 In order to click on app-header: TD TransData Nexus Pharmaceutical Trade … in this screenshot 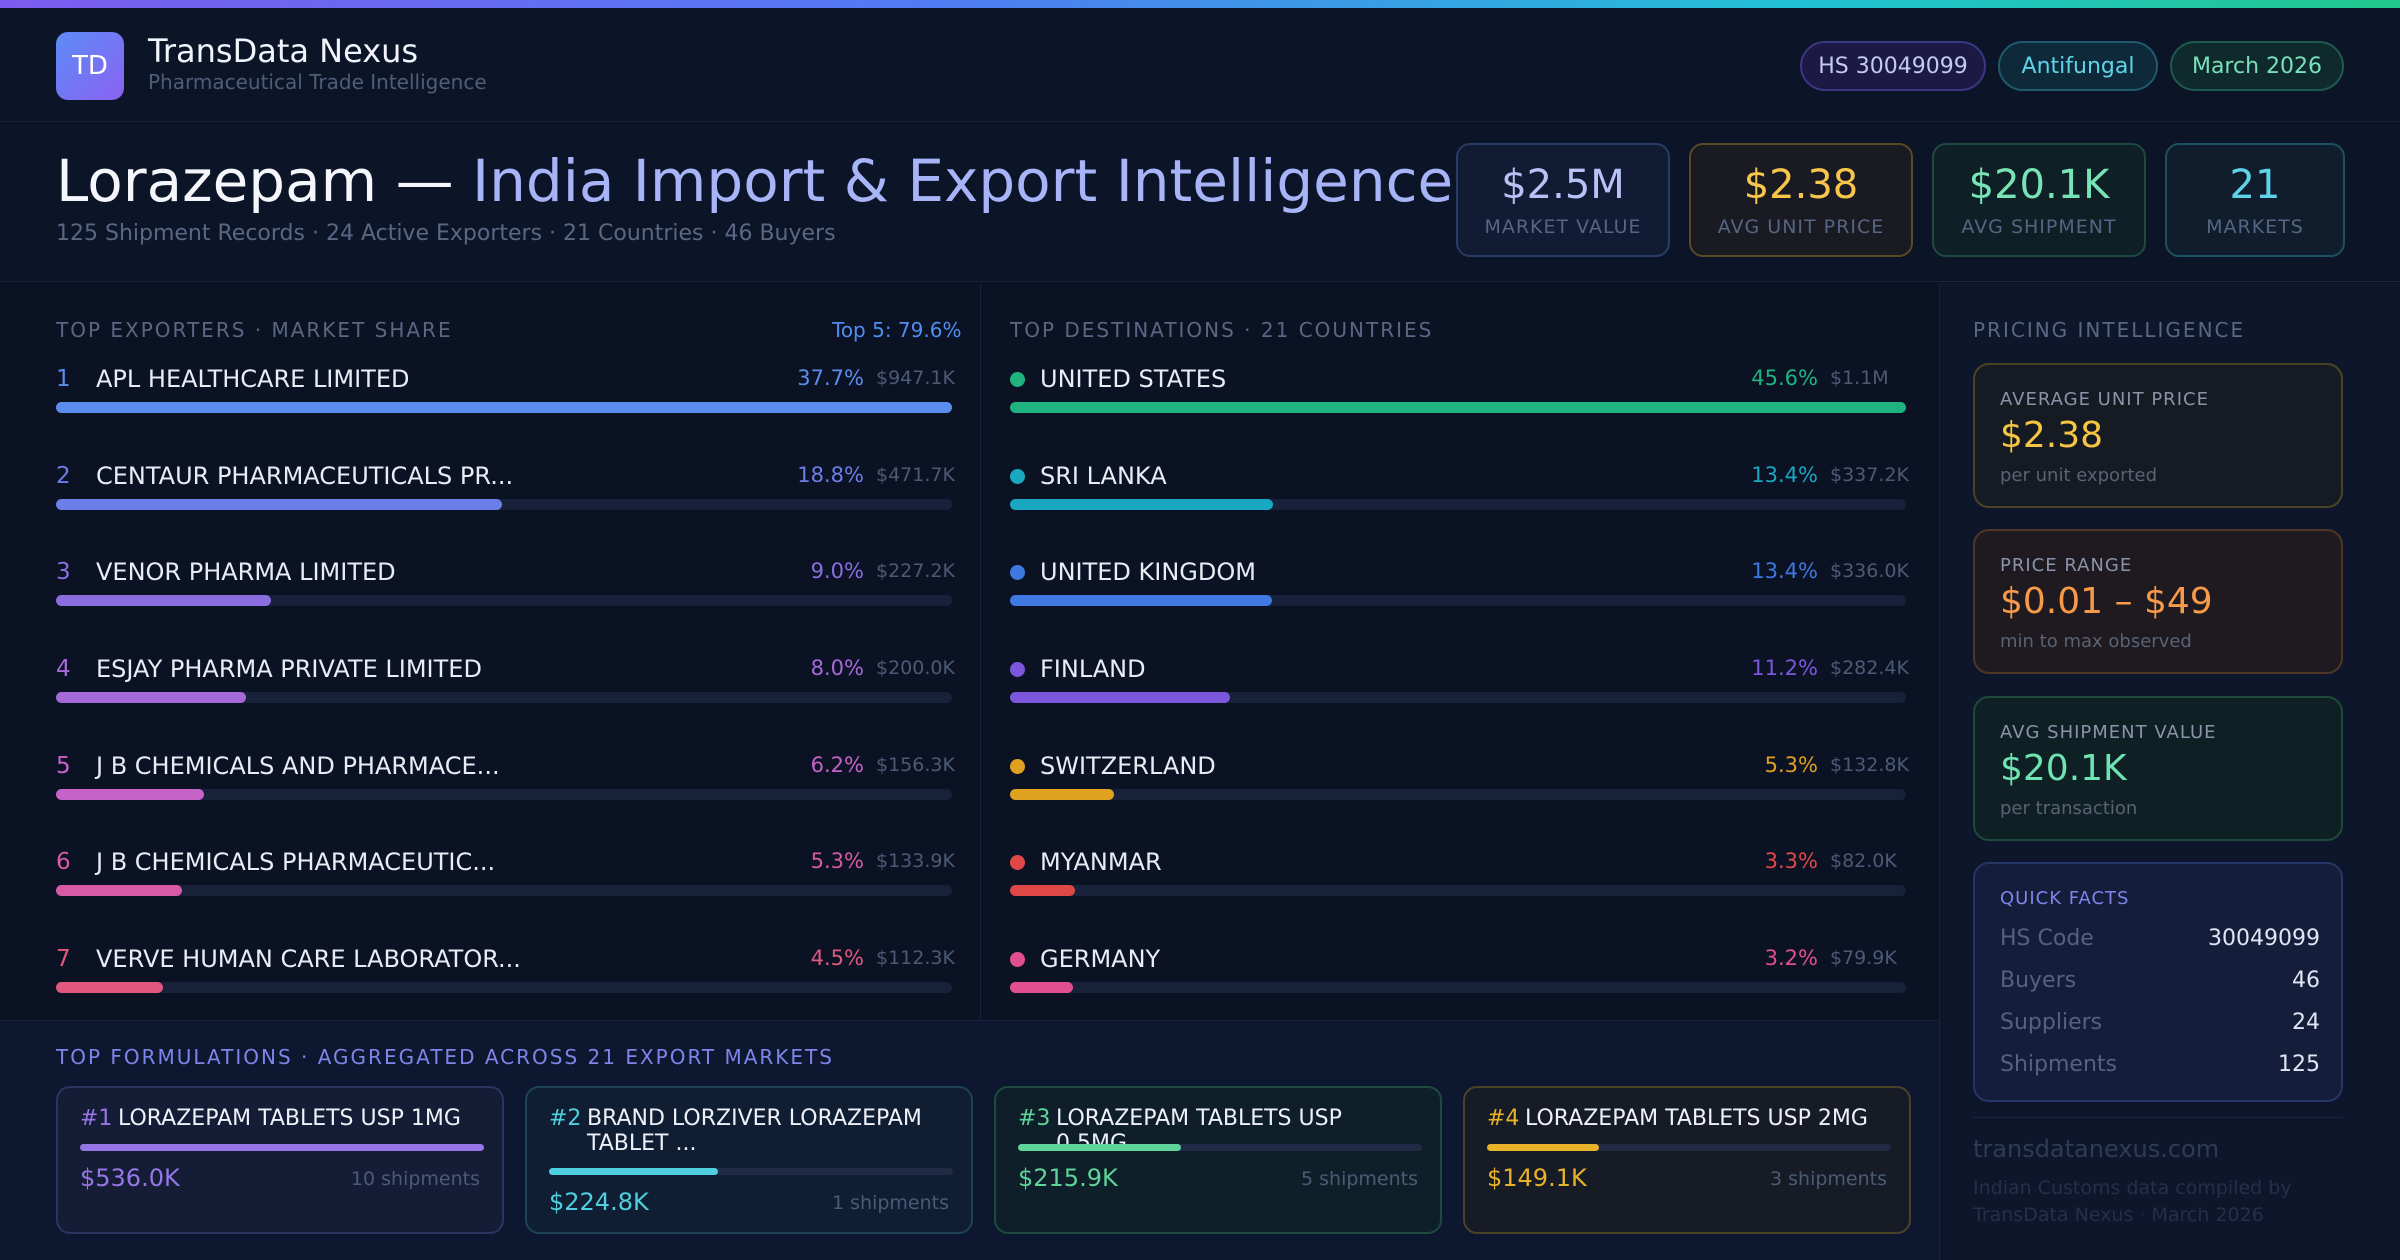, I will do `click(1200, 65)`.